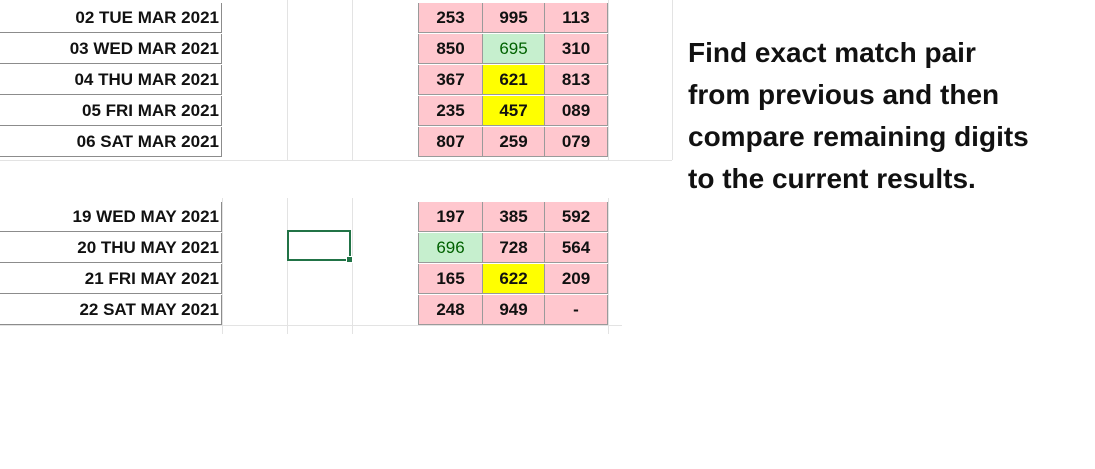  What do you see at coordinates (450, 49) in the screenshot?
I see `result-cell: 850` at bounding box center [450, 49].